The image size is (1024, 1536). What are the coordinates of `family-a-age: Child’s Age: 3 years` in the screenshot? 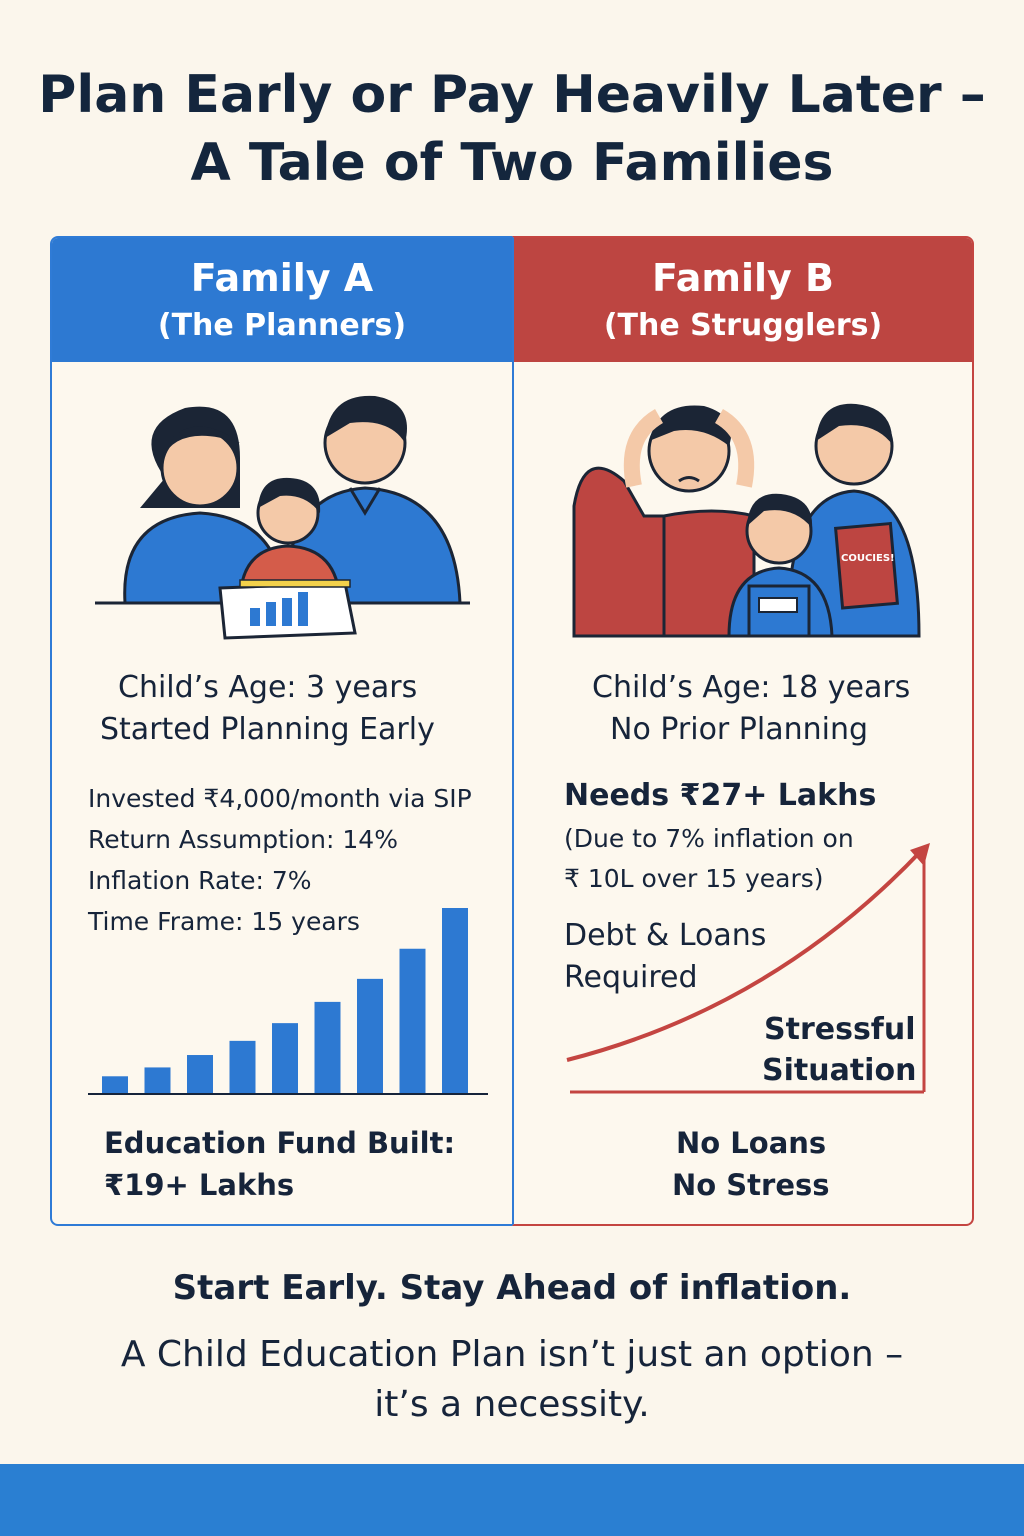 It's located at (268, 687).